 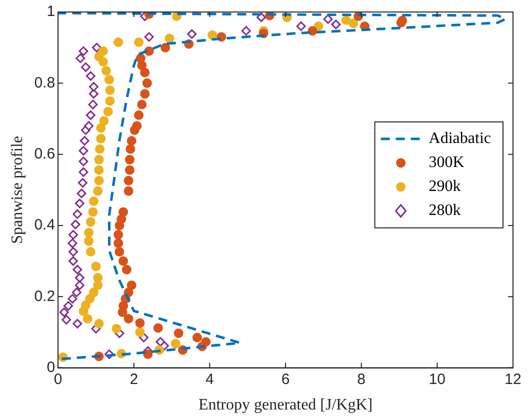 I want to click on x-tick-label: 6, so click(x=285, y=379).